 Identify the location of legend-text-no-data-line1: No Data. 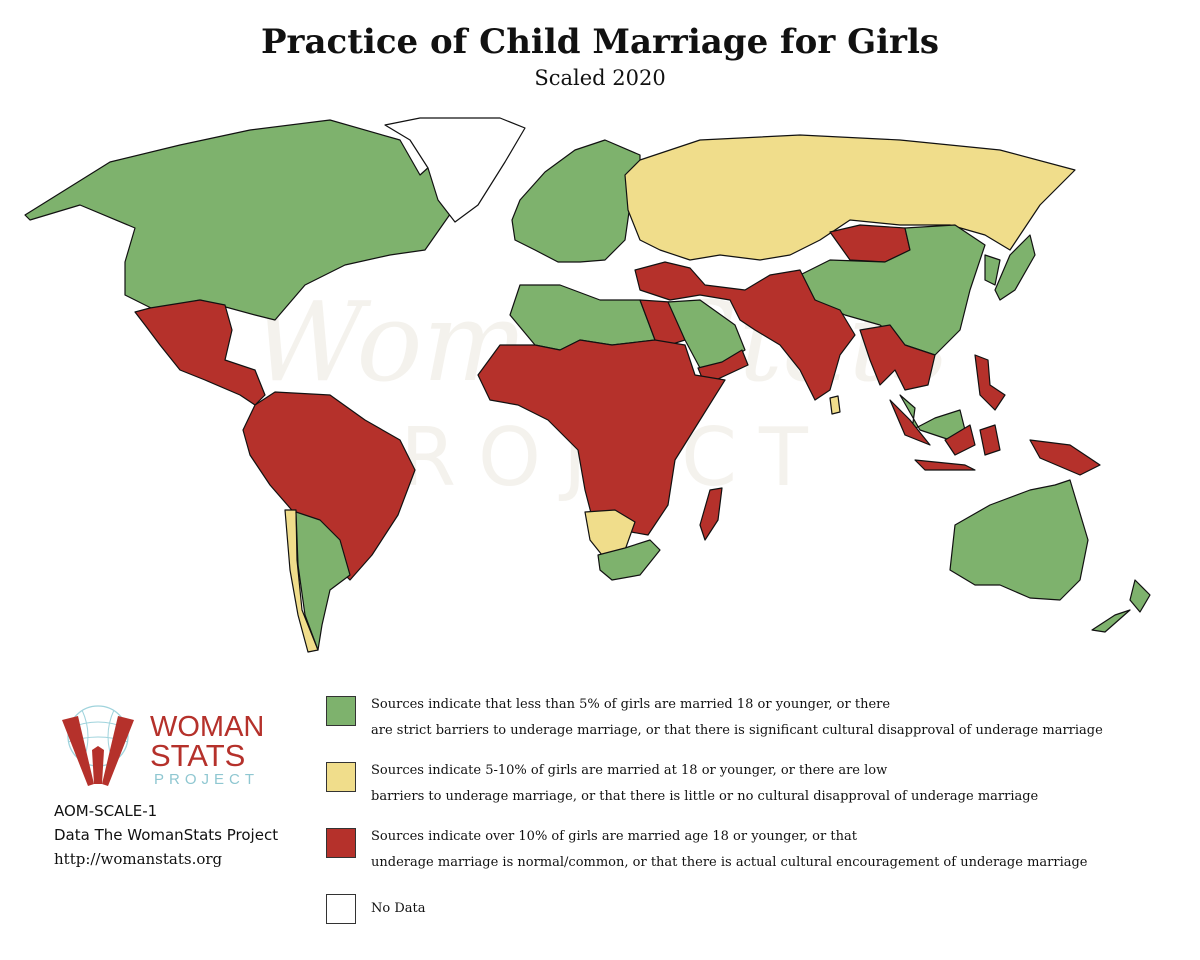
(398, 908).